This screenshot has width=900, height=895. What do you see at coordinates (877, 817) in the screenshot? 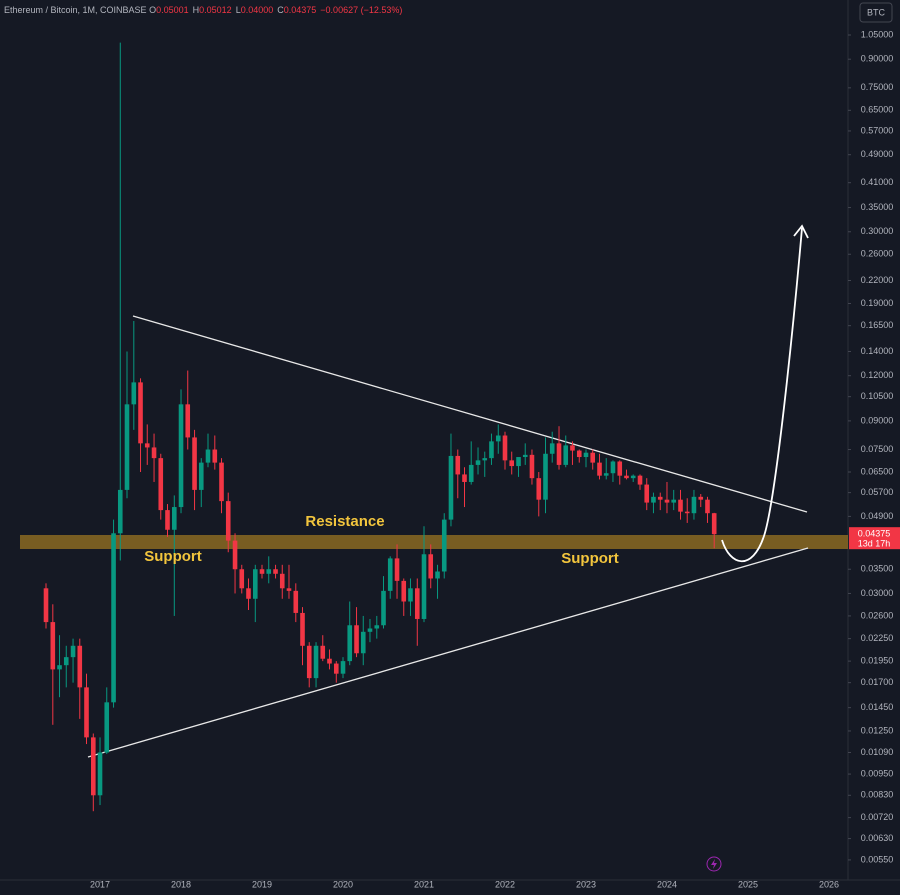
I see `y-tick-label: 0.00720` at bounding box center [877, 817].